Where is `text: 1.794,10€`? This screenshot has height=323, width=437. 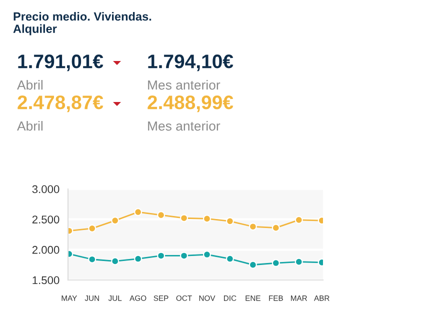 text: 1.794,10€ is located at coordinates (191, 63).